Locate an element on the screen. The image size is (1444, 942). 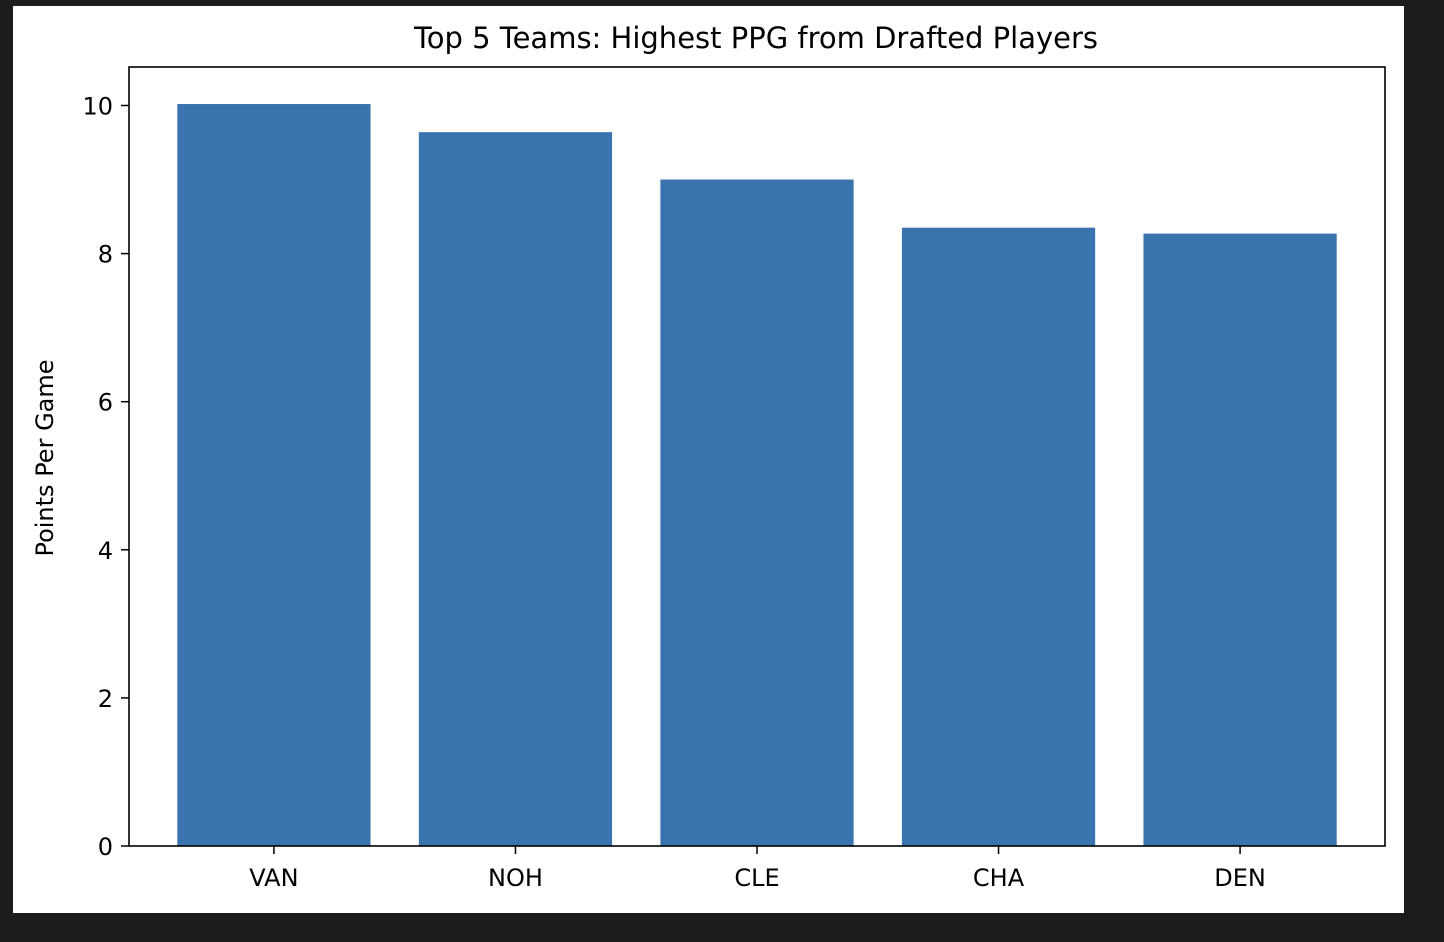
x-axis-ticks: VAN NOH CLE CHA DEN is located at coordinates (757, 869).